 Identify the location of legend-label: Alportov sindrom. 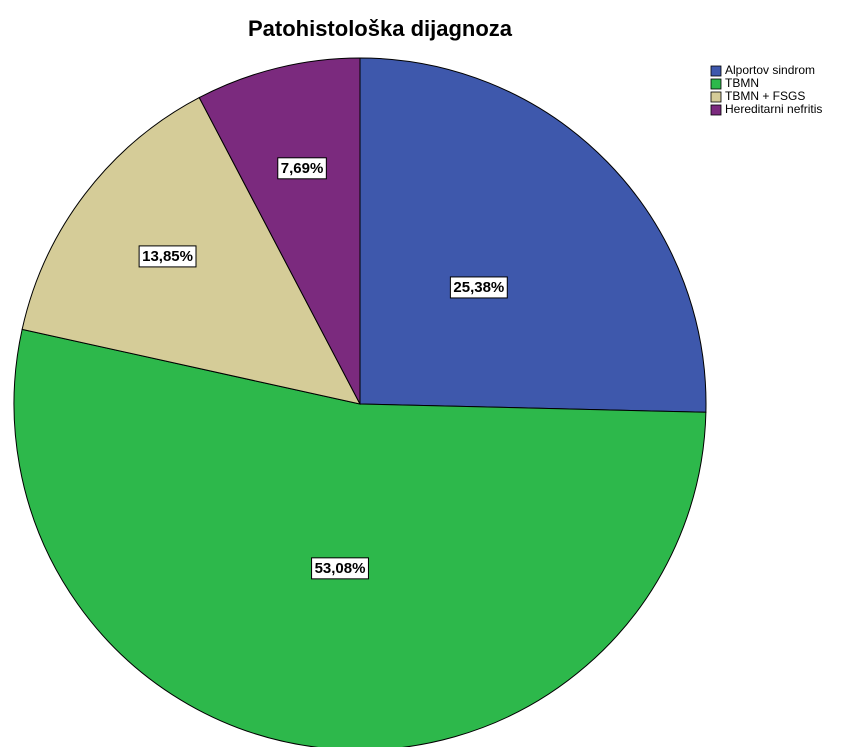
(770, 70).